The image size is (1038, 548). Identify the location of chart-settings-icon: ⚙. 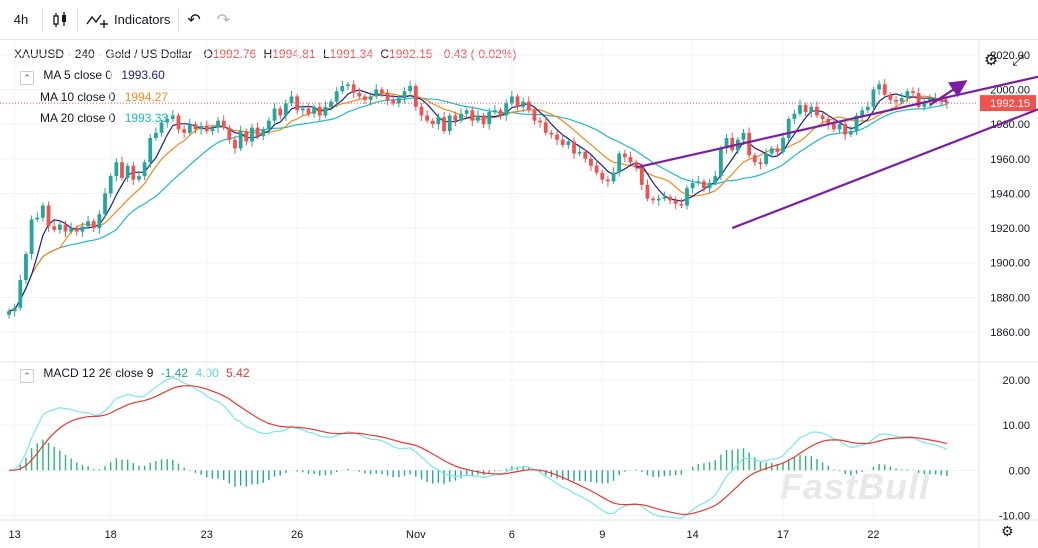
(991, 60).